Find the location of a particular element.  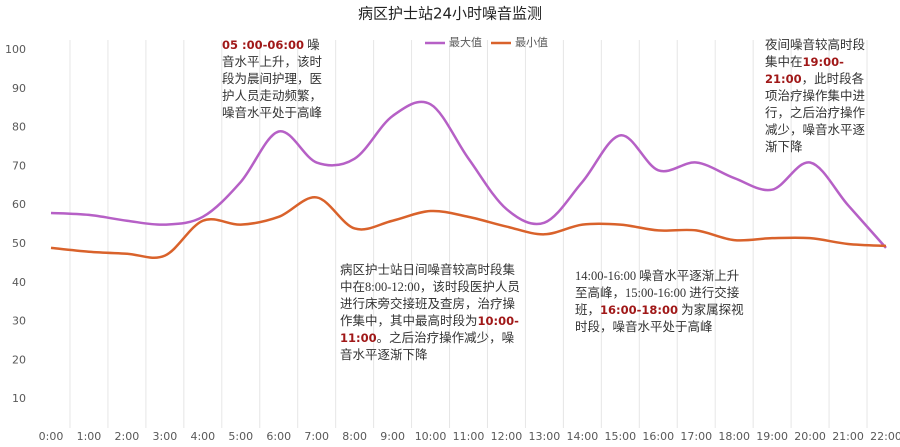

x-tick-label: 20:00 is located at coordinates (810, 436).